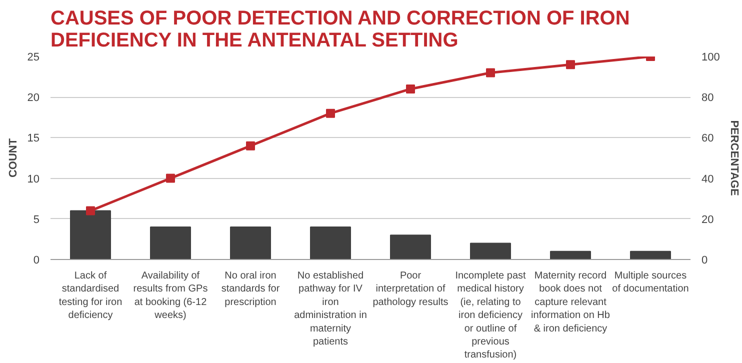 This screenshot has height=363, width=742. Describe the element at coordinates (490, 315) in the screenshot. I see `x-tick-label: Incomplete past medical history (ie, relating to iron deficiency or outline of previous transfusion)` at that location.